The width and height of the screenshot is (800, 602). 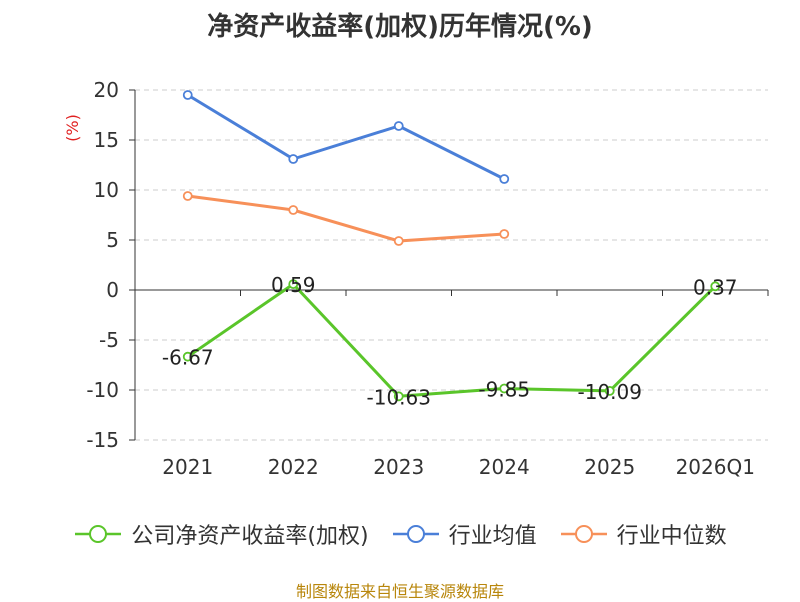 What do you see at coordinates (583, 534) in the screenshot?
I see `legend-swatch-industry-median` at bounding box center [583, 534].